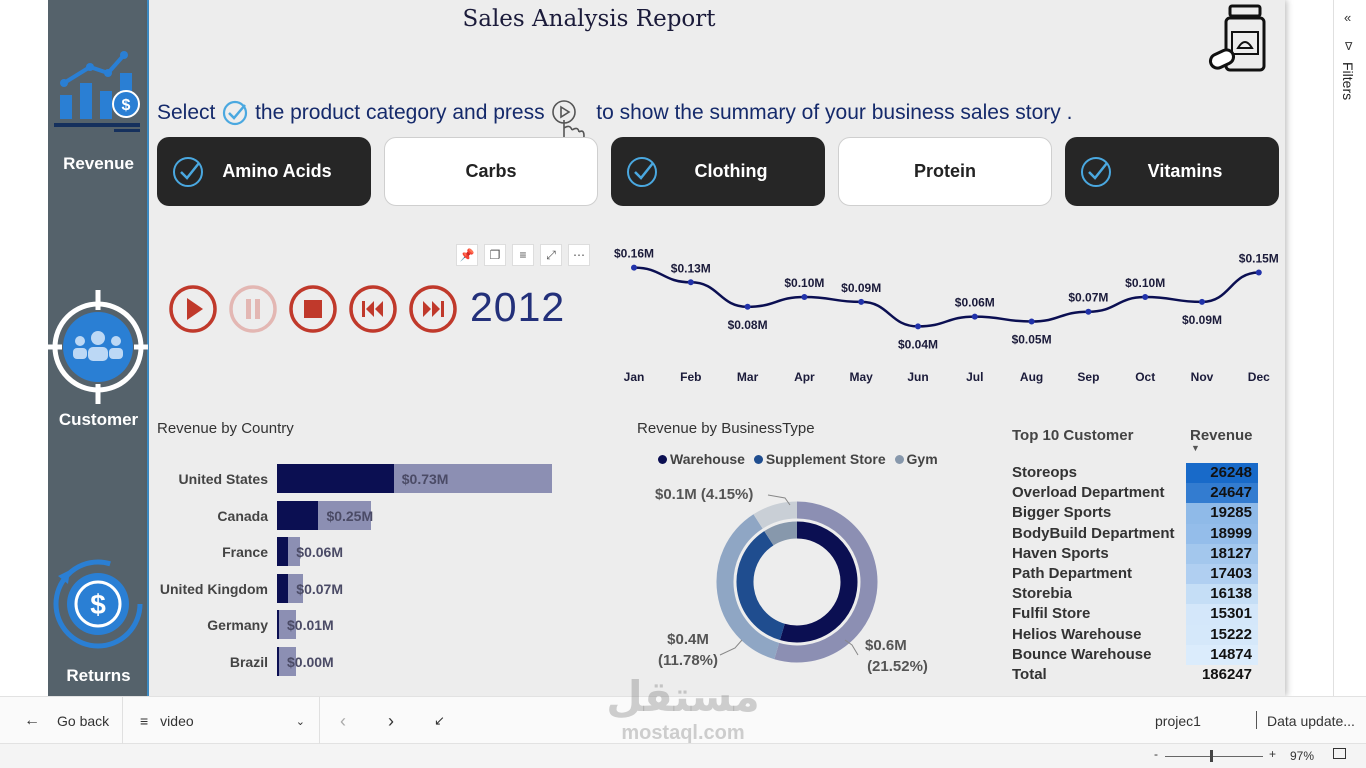 The image size is (1366, 768). I want to click on stop-button, so click(313, 309).